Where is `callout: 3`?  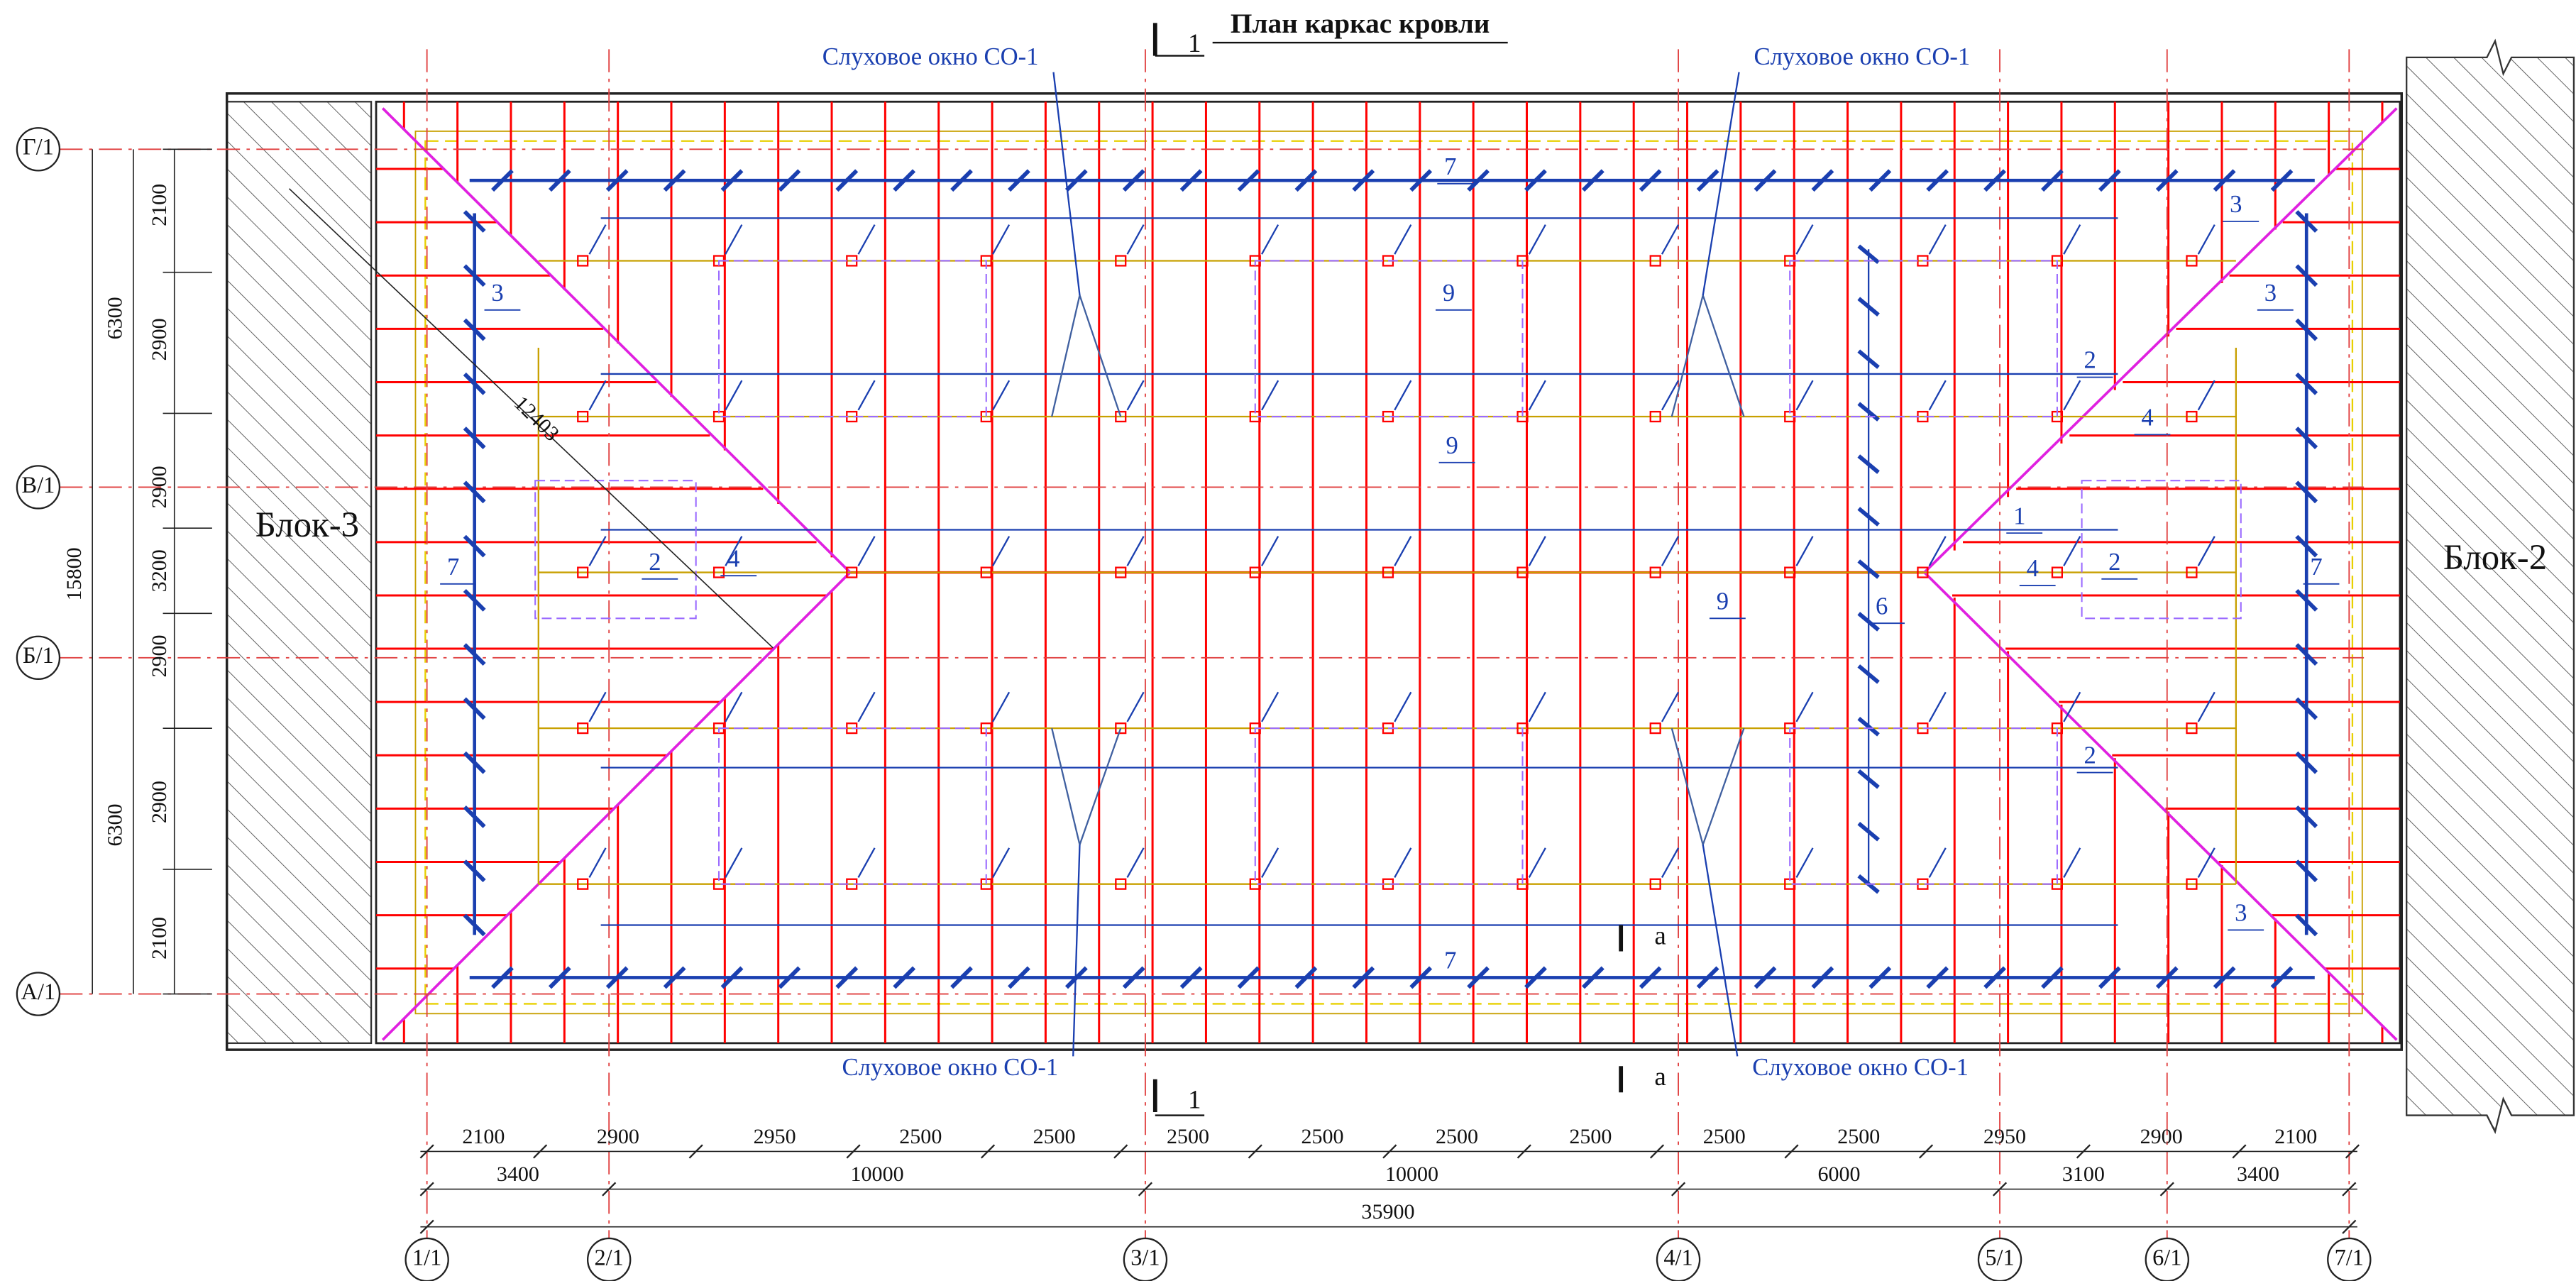 callout: 3 is located at coordinates (2270, 293).